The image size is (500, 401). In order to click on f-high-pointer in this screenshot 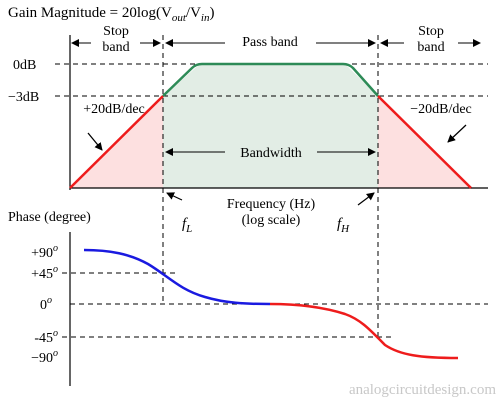, I will do `click(366, 199)`.